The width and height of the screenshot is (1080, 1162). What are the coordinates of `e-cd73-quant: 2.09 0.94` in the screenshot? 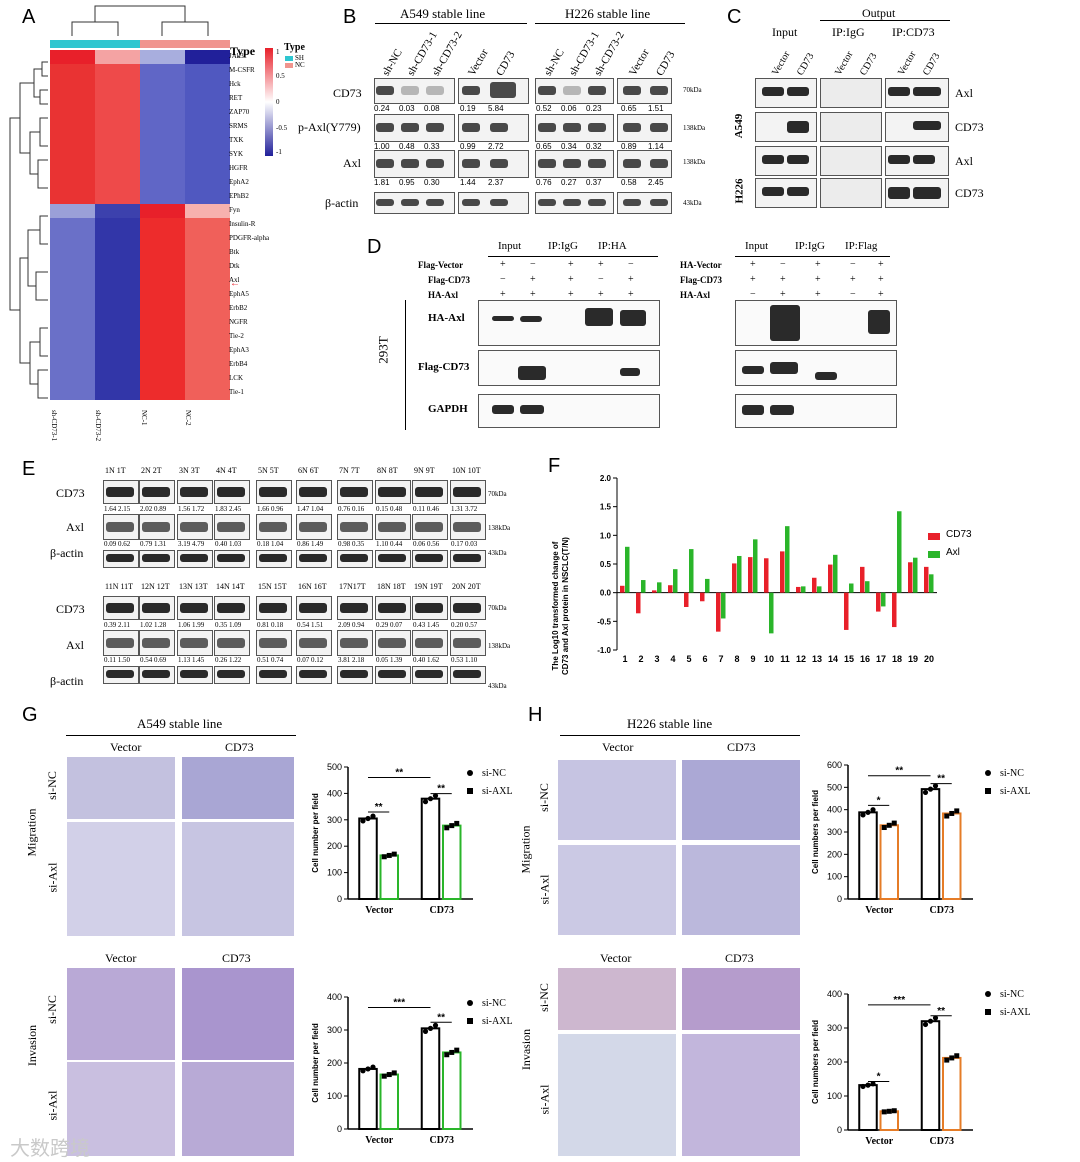 It's located at (351, 625).